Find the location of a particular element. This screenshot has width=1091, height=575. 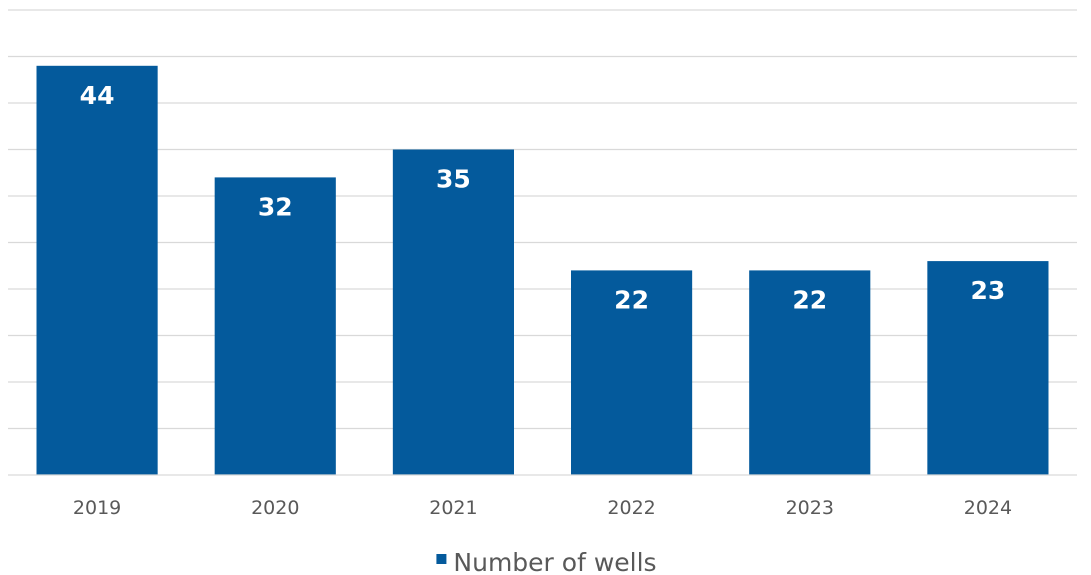

data-label-2021: 35 is located at coordinates (453, 179).